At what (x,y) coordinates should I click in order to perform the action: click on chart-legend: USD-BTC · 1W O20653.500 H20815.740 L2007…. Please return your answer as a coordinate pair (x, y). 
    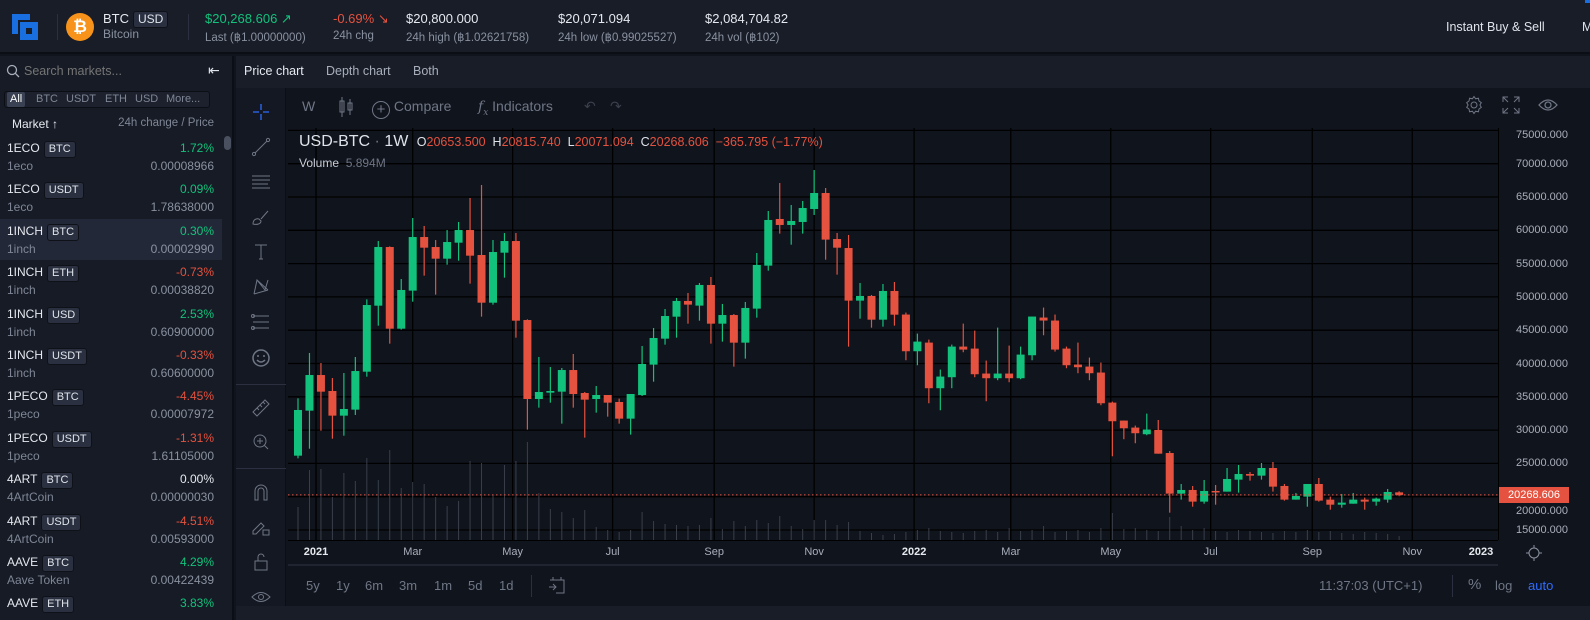
    Looking at the image, I should click on (561, 151).